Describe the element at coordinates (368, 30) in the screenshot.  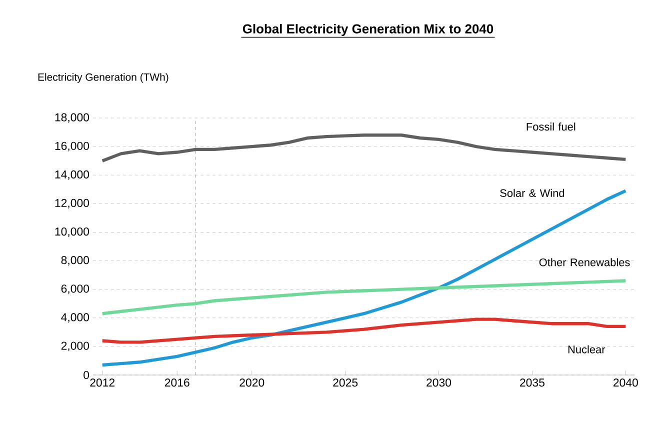
I see `chart-title: Global Electricity Generation Mix to 2040` at that location.